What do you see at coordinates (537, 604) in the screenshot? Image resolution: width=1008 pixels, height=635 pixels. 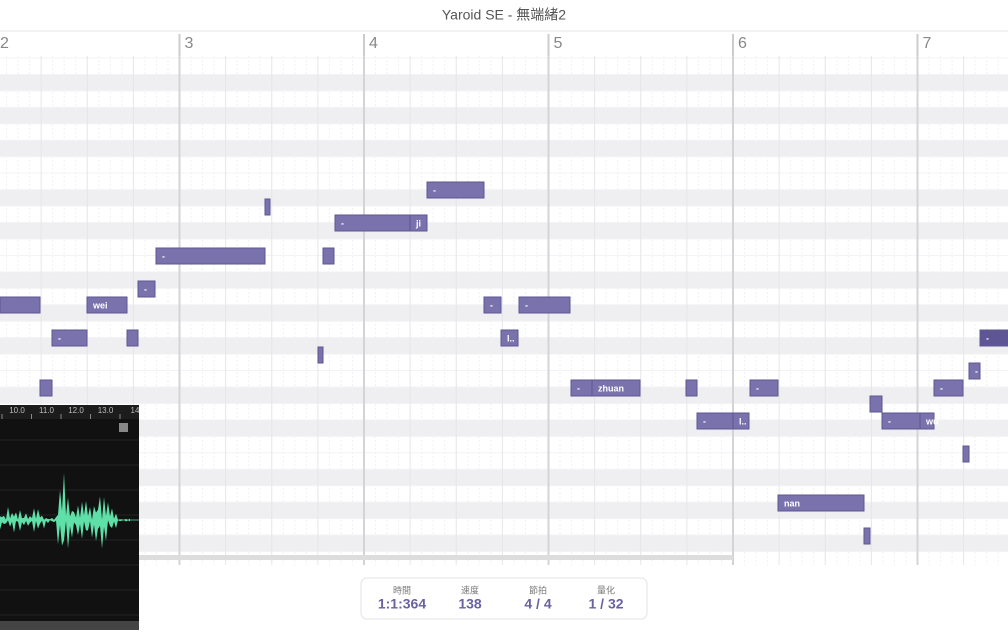 I see `status-value: 4 / 4` at bounding box center [537, 604].